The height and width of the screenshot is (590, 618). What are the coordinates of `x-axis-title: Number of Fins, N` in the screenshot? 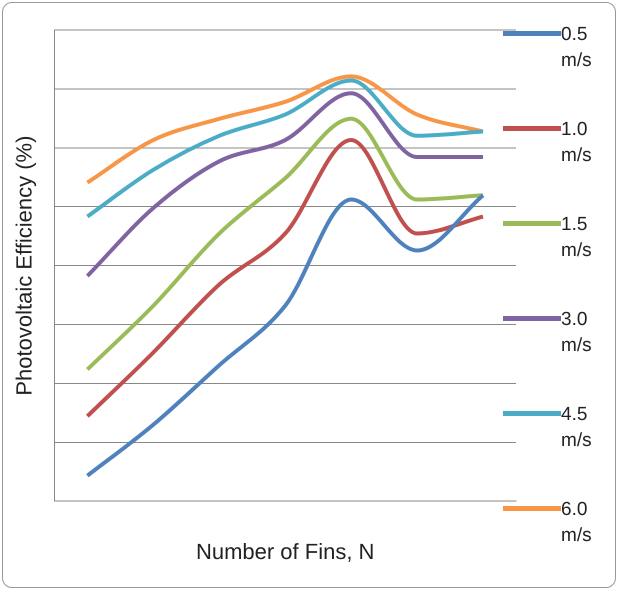 It's located at (285, 551).